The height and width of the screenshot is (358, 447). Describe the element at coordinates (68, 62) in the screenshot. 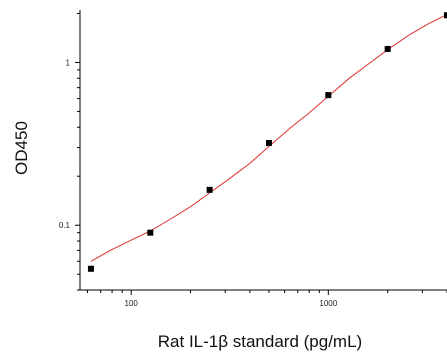

I see `y-tick-label: 1` at that location.